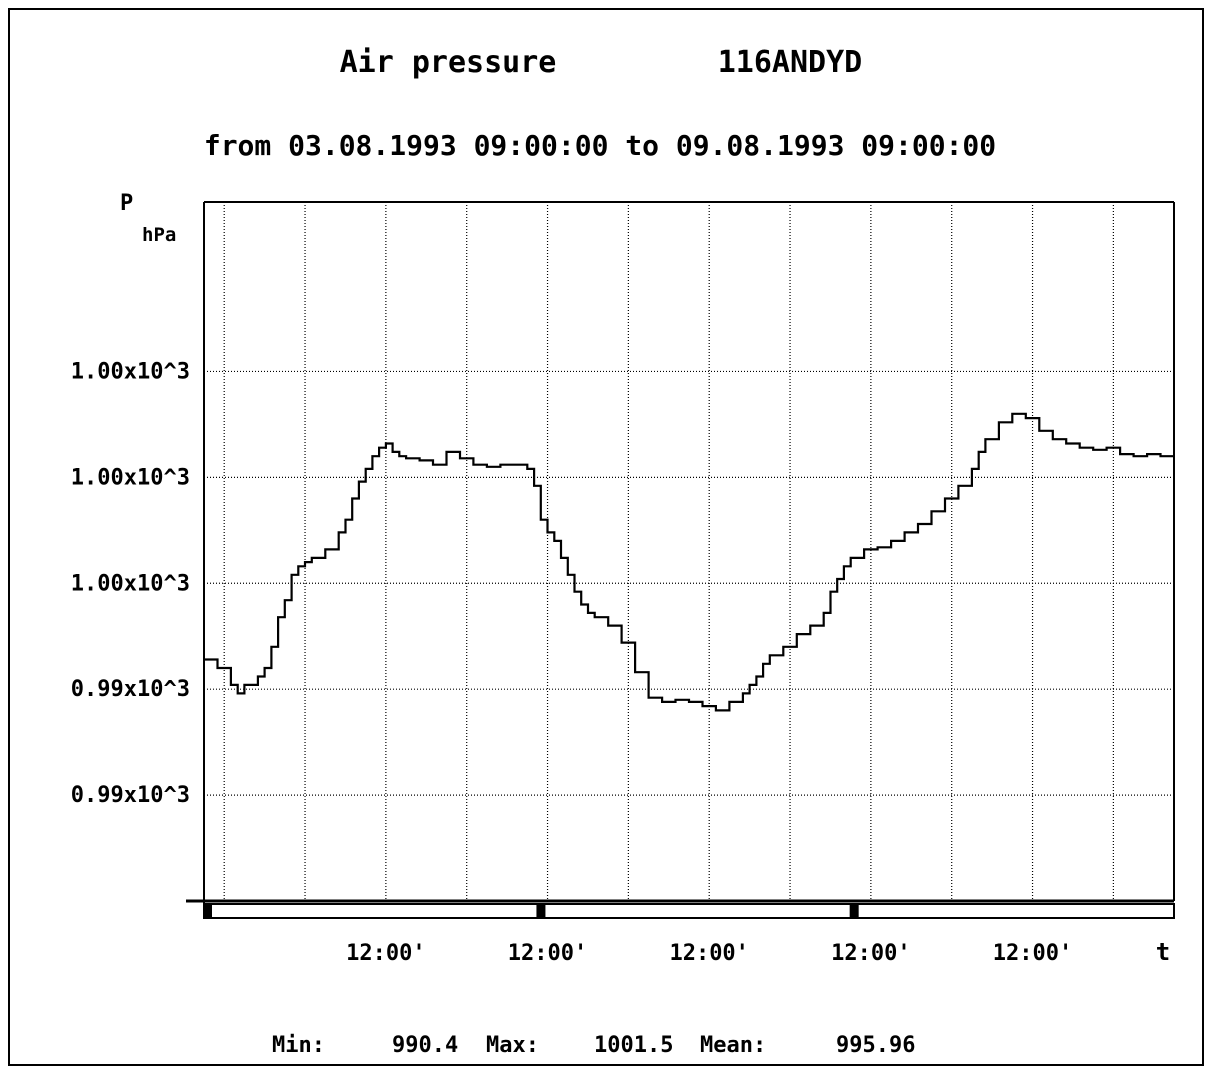 Image resolution: width=1216 pixels, height=1072 pixels. What do you see at coordinates (385, 953) in the screenshot?
I see `x-tick-label-0: 12:00'` at bounding box center [385, 953].